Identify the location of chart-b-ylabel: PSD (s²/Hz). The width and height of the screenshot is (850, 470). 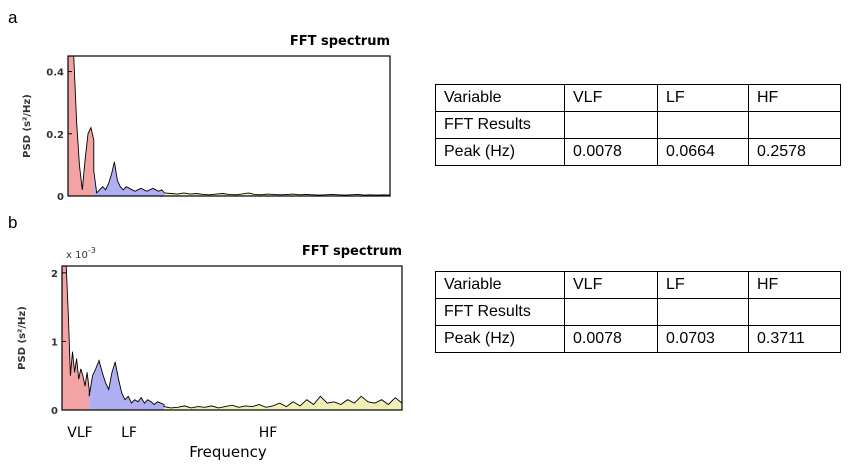
(22, 338).